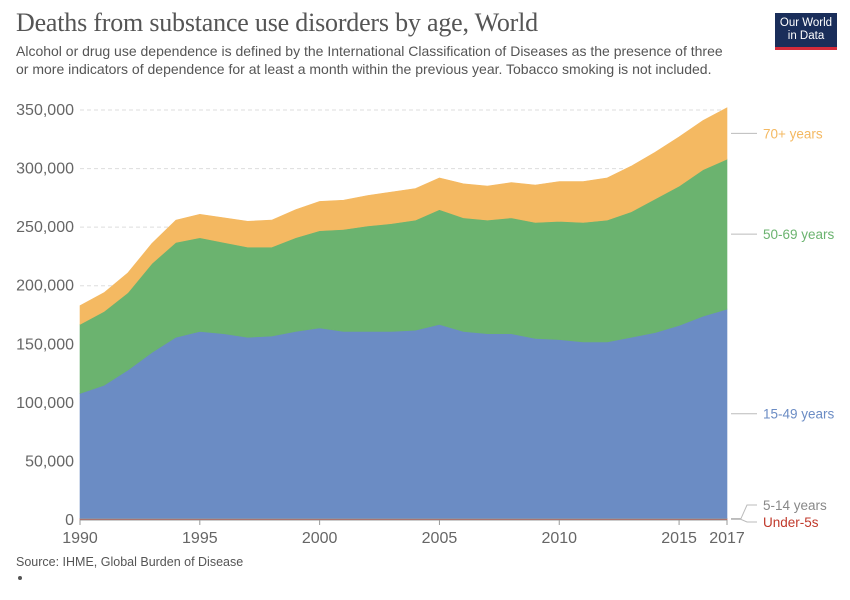 This screenshot has width=850, height=600. I want to click on owid-logo: Our World in Data, so click(806, 31).